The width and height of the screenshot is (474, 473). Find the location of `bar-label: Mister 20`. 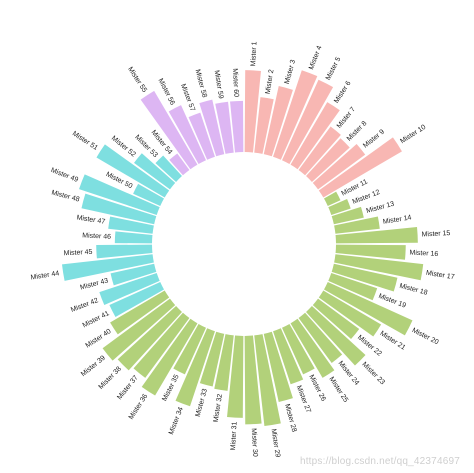

bar-label: Mister 20 is located at coordinates (425, 336).